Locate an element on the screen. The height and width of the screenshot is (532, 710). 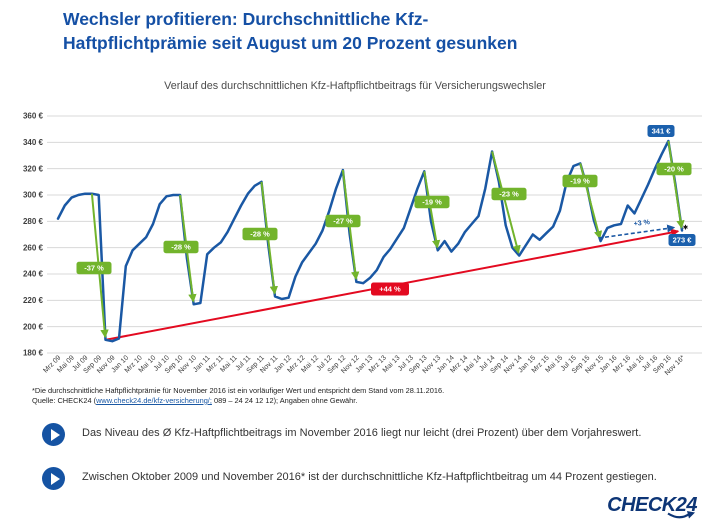
check24-logo-arrow-icon is located at coordinates (681, 515).